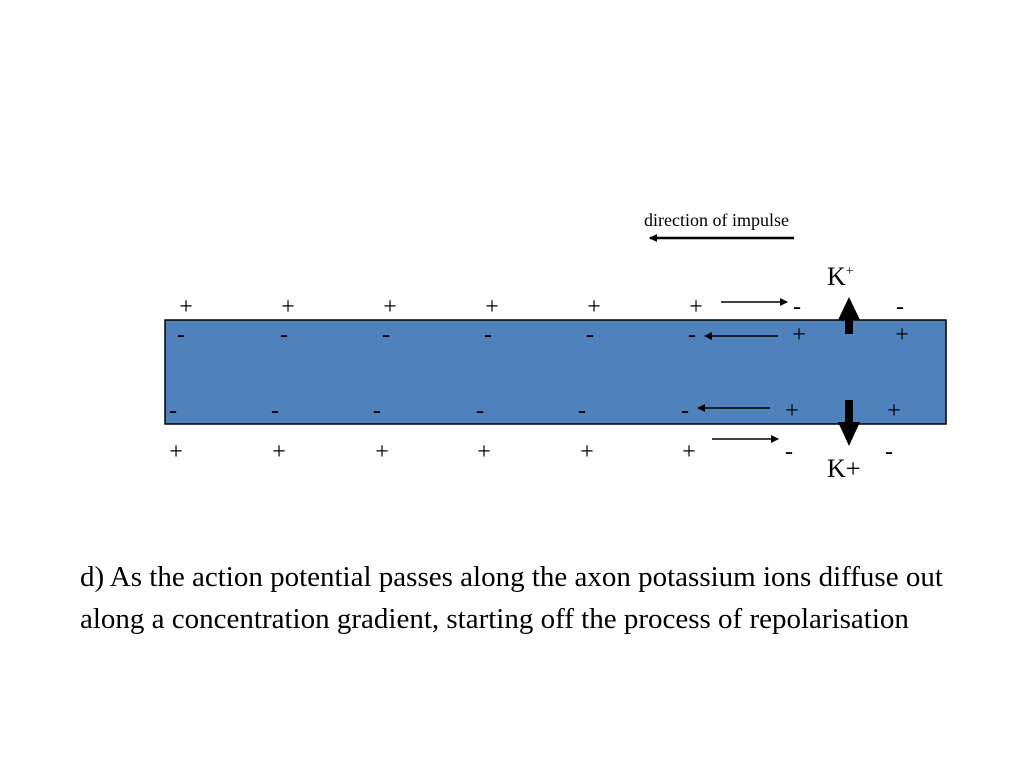 The image size is (1024, 768). I want to click on charge-outer-top-3: +, so click(390, 307).